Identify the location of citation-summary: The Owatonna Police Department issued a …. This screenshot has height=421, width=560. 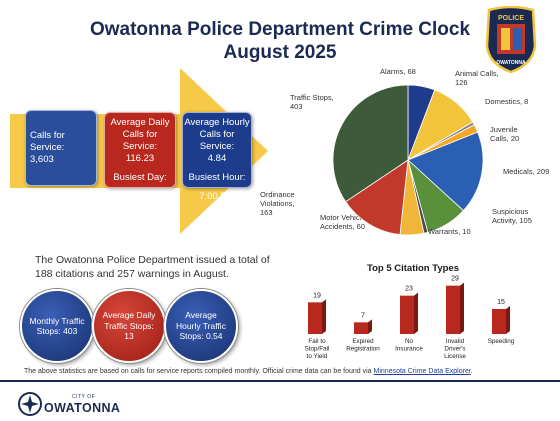
(152, 267).